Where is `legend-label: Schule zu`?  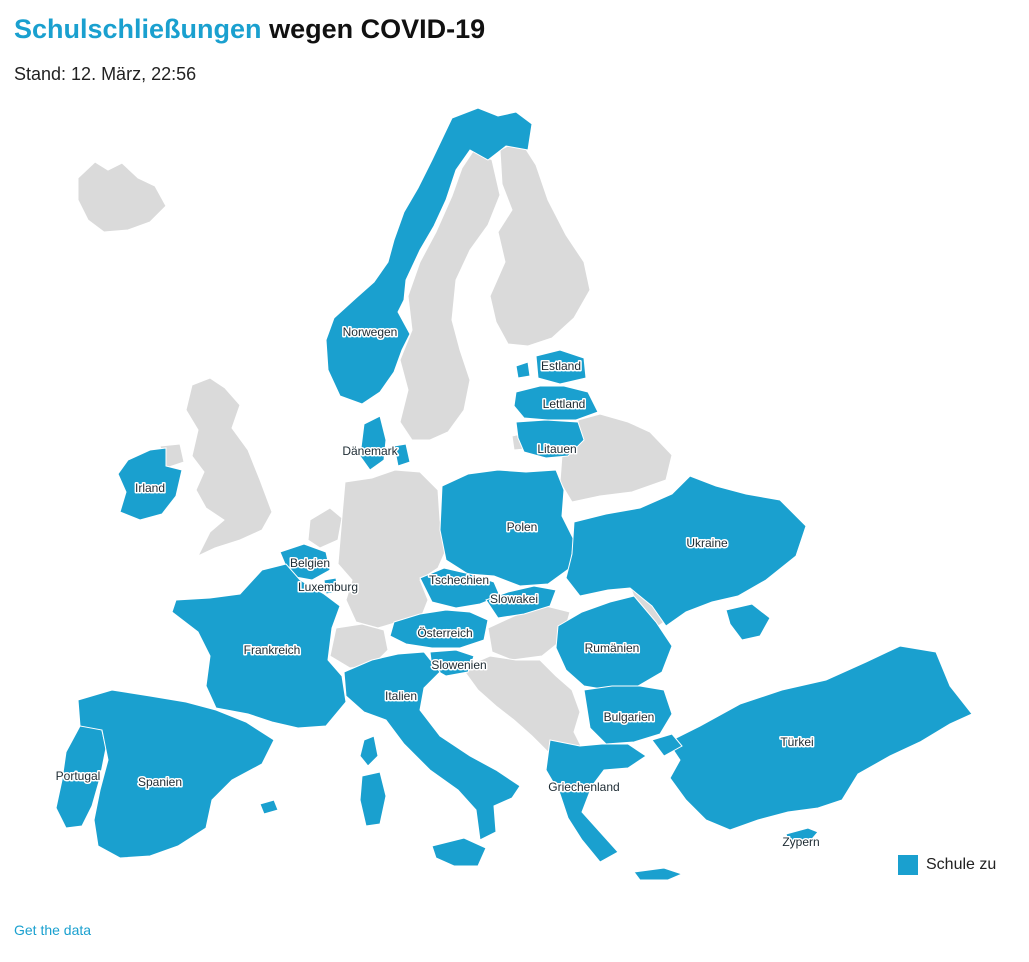 legend-label: Schule zu is located at coordinates (961, 864).